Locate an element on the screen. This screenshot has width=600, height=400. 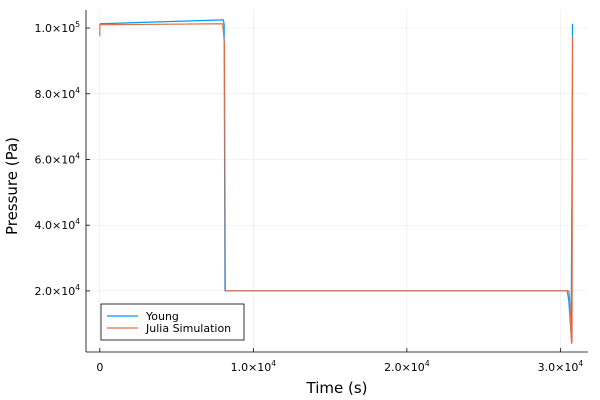
legend-box is located at coordinates (172, 322).